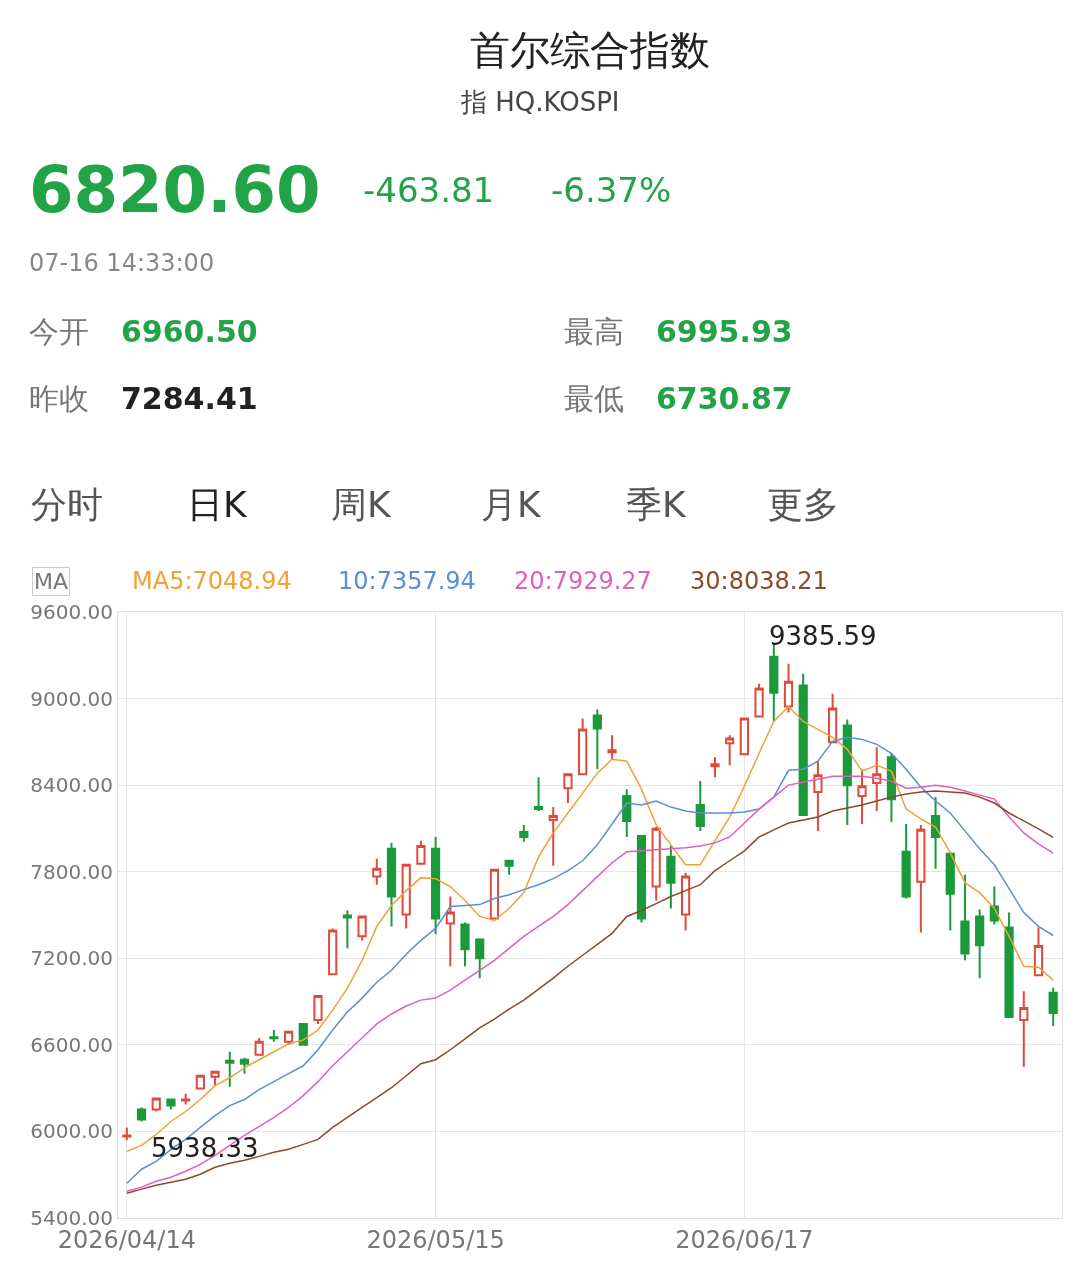 The width and height of the screenshot is (1080, 1273). I want to click on text: 6730.87, so click(724, 398).